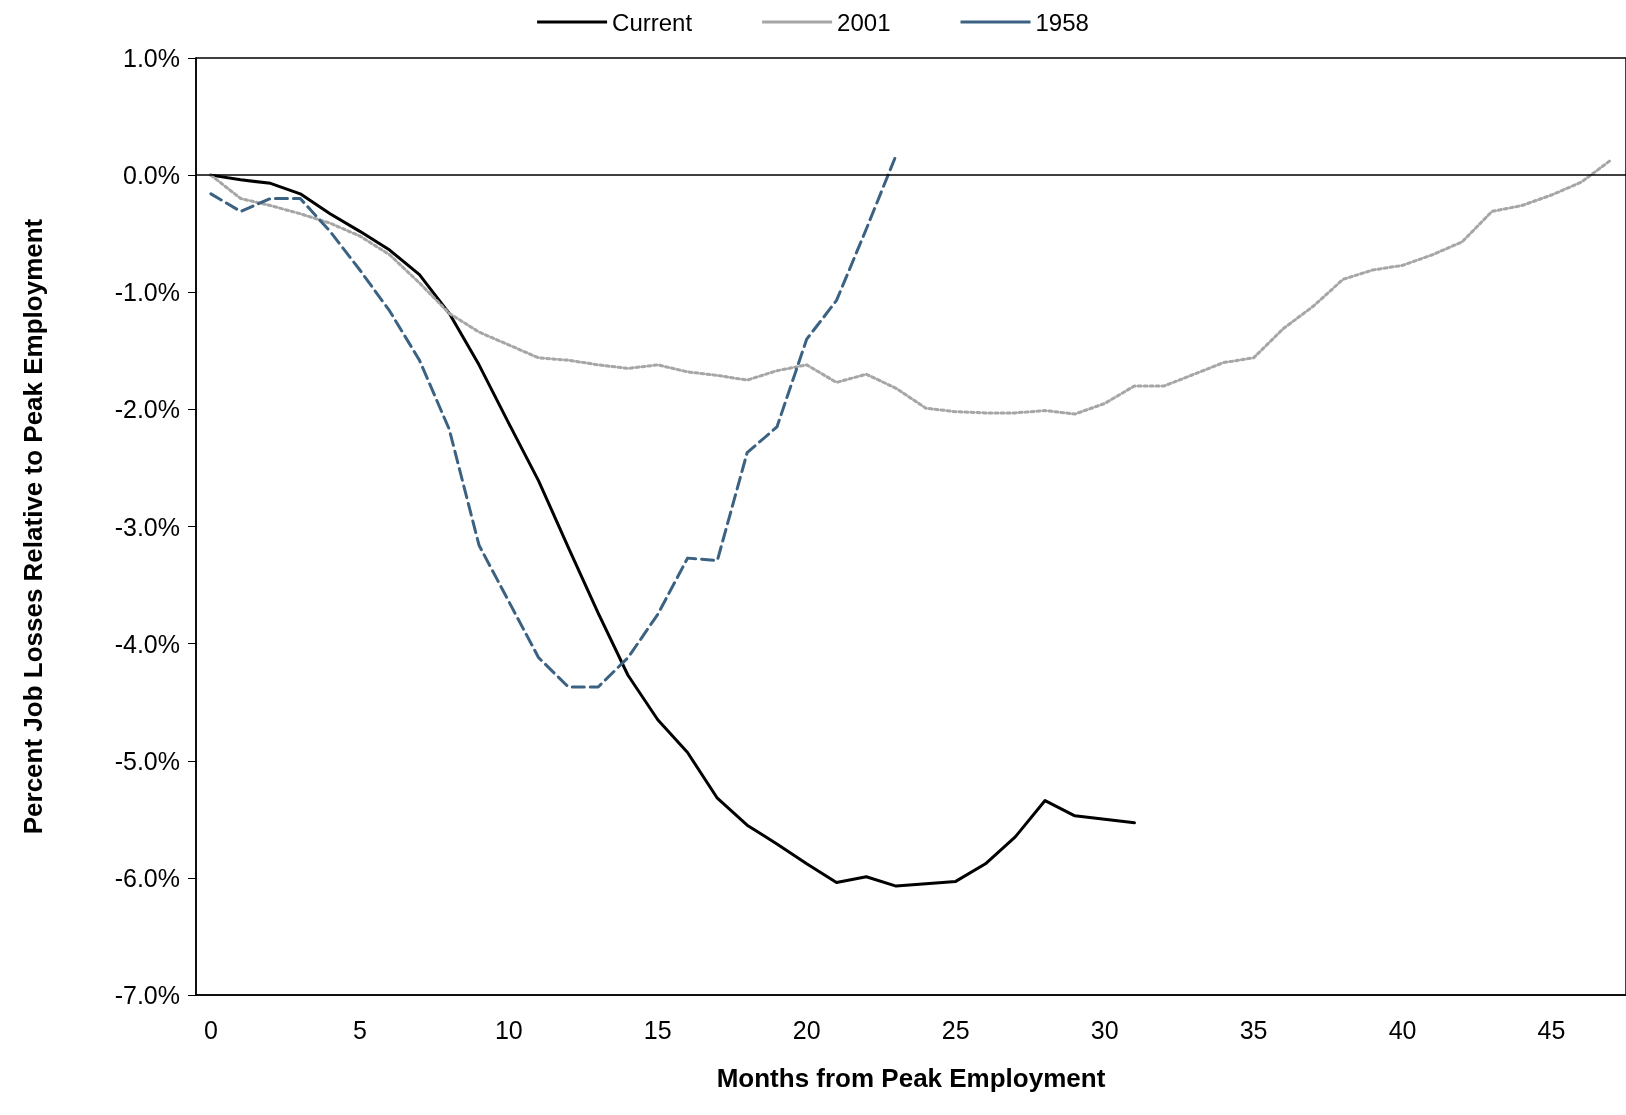 The width and height of the screenshot is (1626, 1115). What do you see at coordinates (911, 1078) in the screenshot?
I see `x-axis-title: Months from Peak Employment` at bounding box center [911, 1078].